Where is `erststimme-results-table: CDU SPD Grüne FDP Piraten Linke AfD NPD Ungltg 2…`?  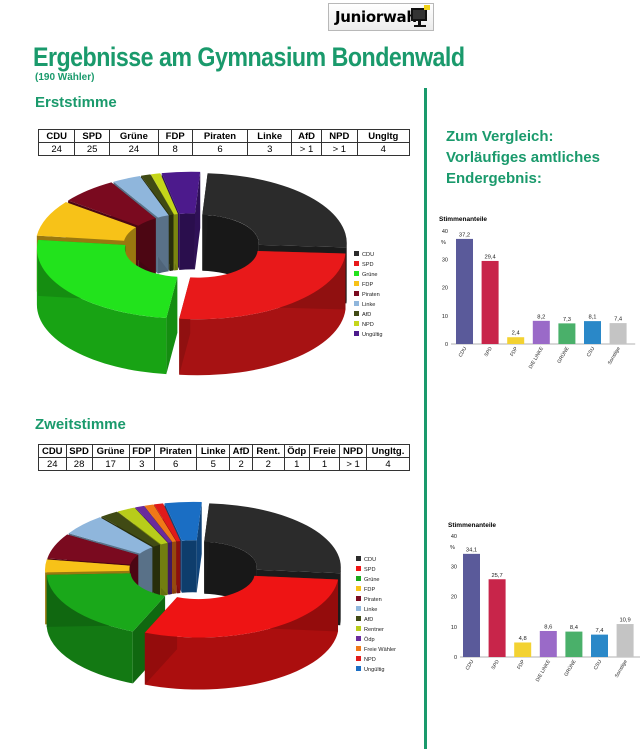
erststimme-results-table: CDU SPD Grüne FDP Piraten Linke AfD NPD Ungltg 2… is located at coordinates (224, 142).